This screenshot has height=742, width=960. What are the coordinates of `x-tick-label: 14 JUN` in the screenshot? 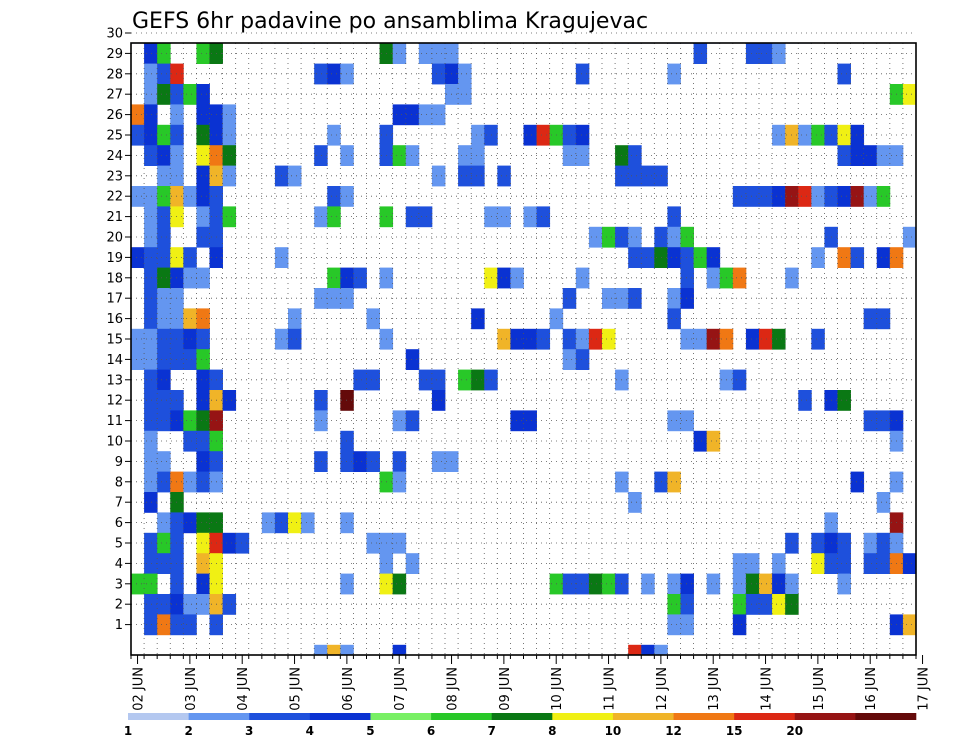 It's located at (767, 689).